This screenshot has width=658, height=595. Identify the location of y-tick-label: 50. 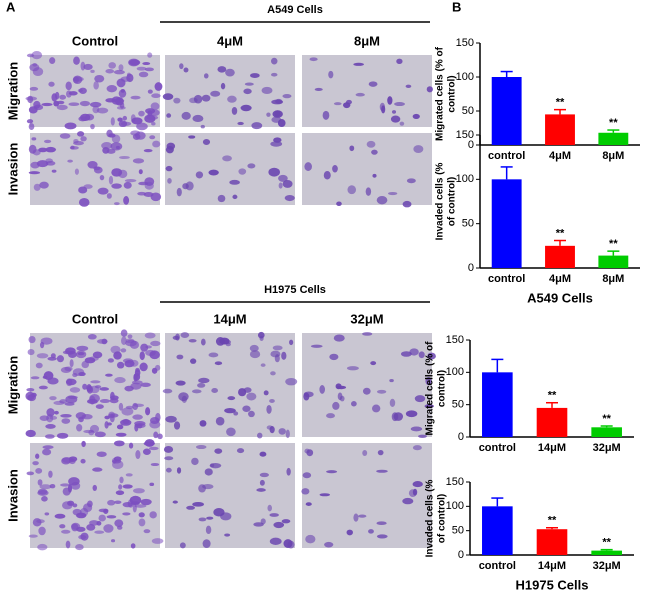
(458, 531).